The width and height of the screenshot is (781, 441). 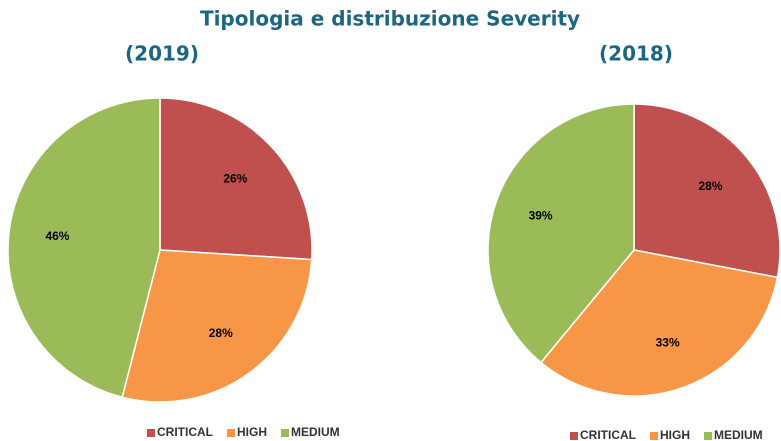 I want to click on data-label: 39%, so click(x=541, y=216).